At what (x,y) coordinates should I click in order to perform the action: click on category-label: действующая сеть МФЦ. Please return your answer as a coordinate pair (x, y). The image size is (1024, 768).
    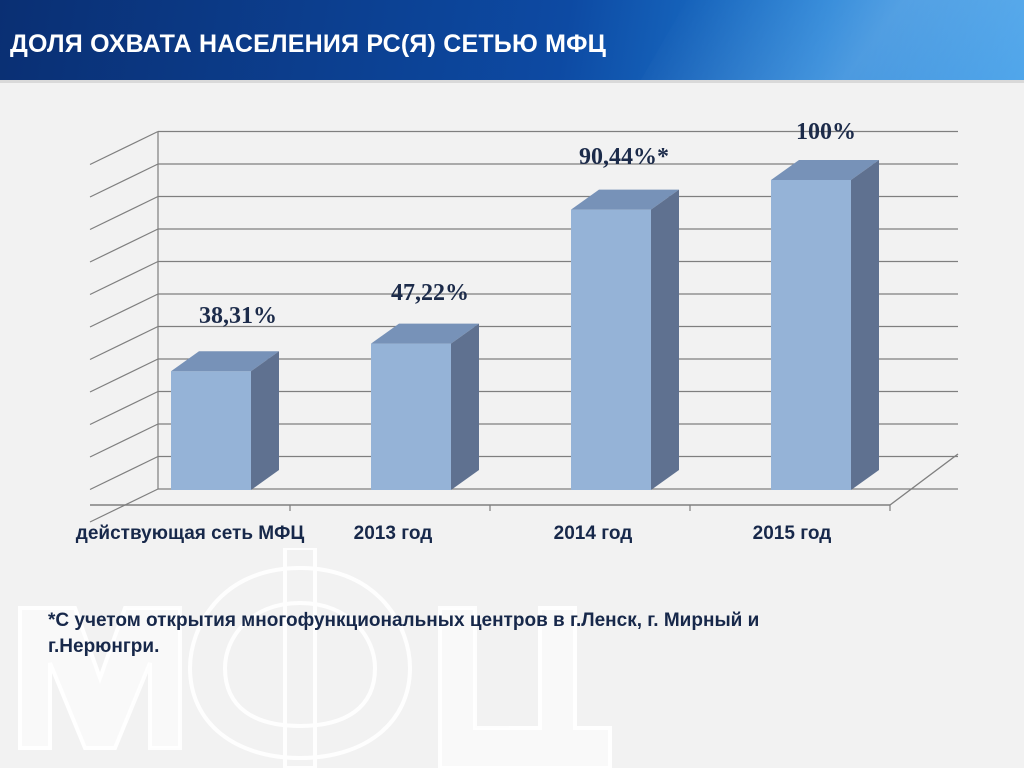
    Looking at the image, I should click on (190, 533).